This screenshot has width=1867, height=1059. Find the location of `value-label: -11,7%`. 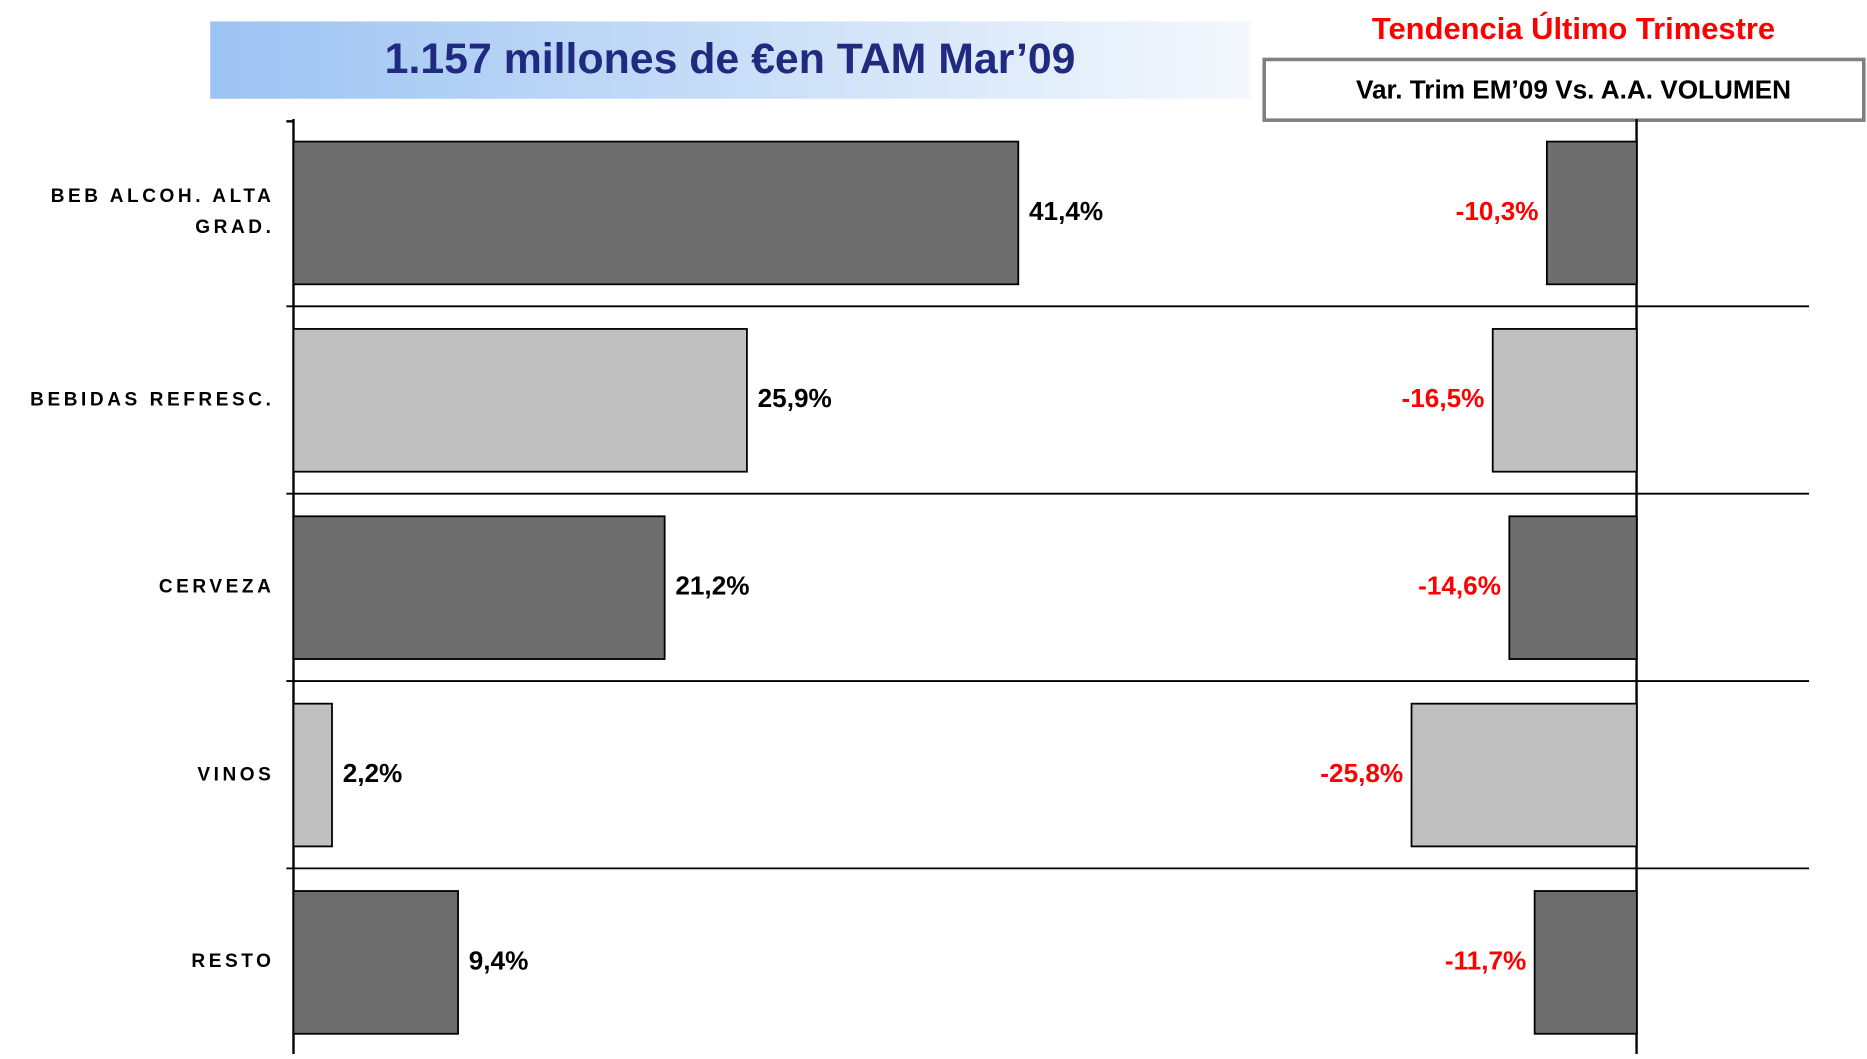

value-label: -11,7% is located at coordinates (1485, 960).